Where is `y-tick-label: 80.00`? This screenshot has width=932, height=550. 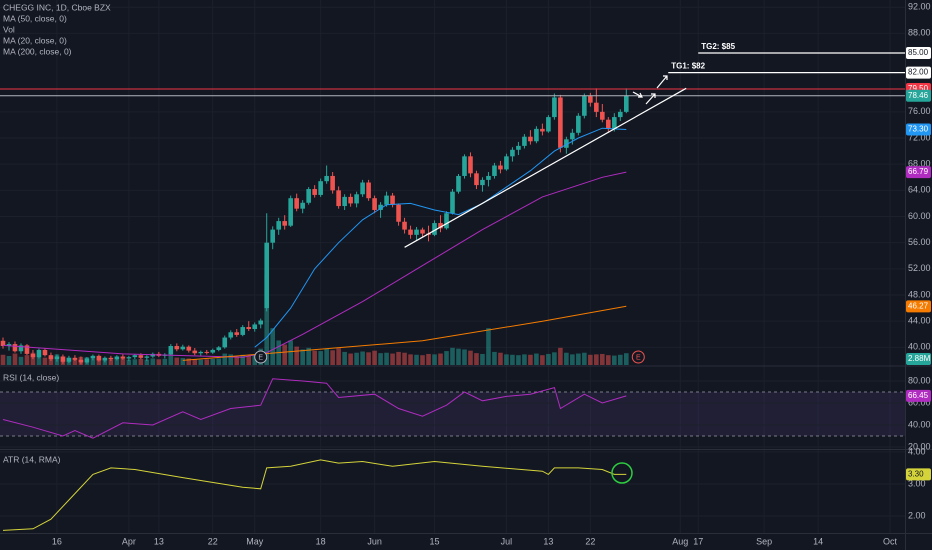
y-tick-label: 80.00 is located at coordinates (919, 380).